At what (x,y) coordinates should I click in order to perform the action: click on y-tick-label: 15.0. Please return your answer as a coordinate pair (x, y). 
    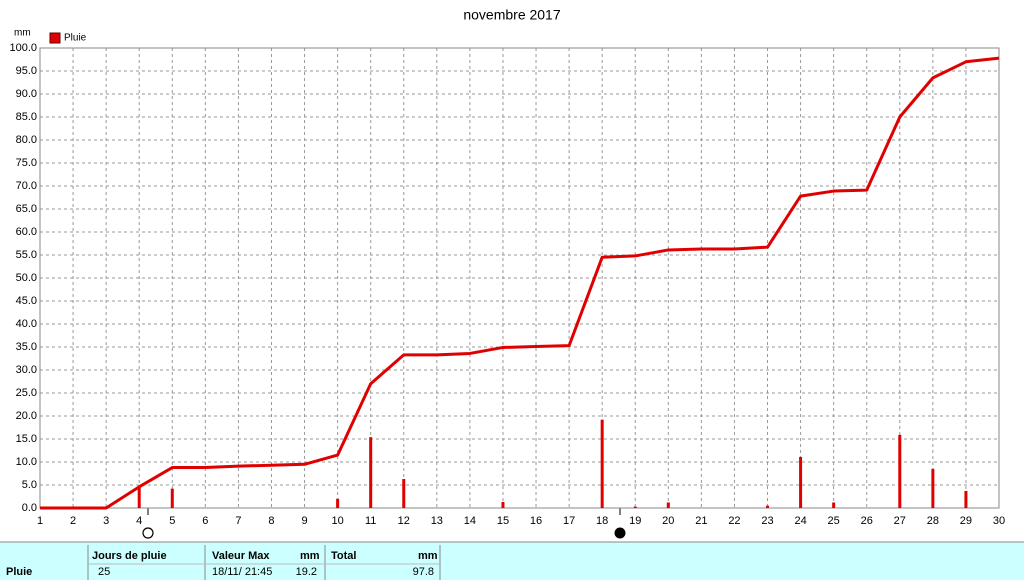
    Looking at the image, I should click on (26, 439).